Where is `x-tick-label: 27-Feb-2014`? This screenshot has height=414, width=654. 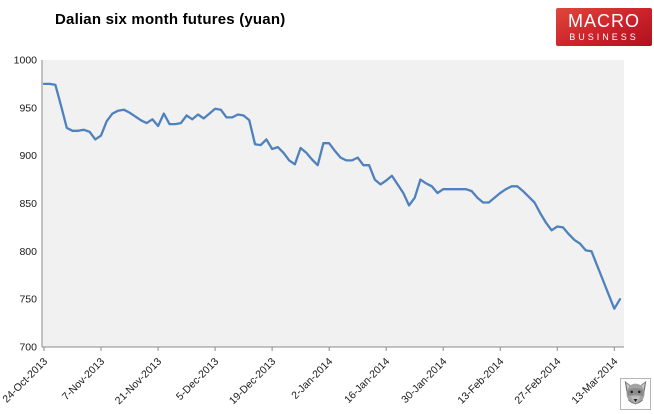 x-tick-label: 27-Feb-2014 is located at coordinates (537, 381).